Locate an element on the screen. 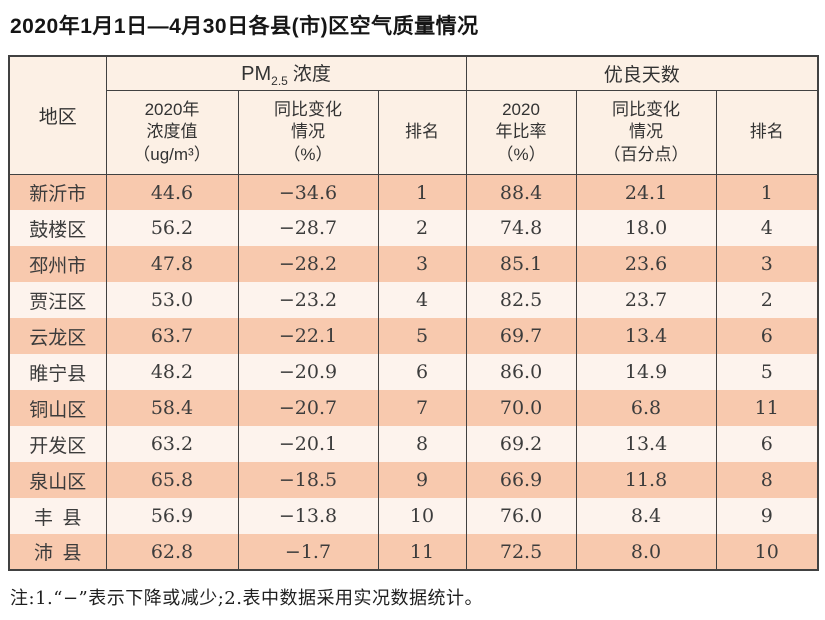  cell-pm-value: 44.6 is located at coordinates (172, 192).